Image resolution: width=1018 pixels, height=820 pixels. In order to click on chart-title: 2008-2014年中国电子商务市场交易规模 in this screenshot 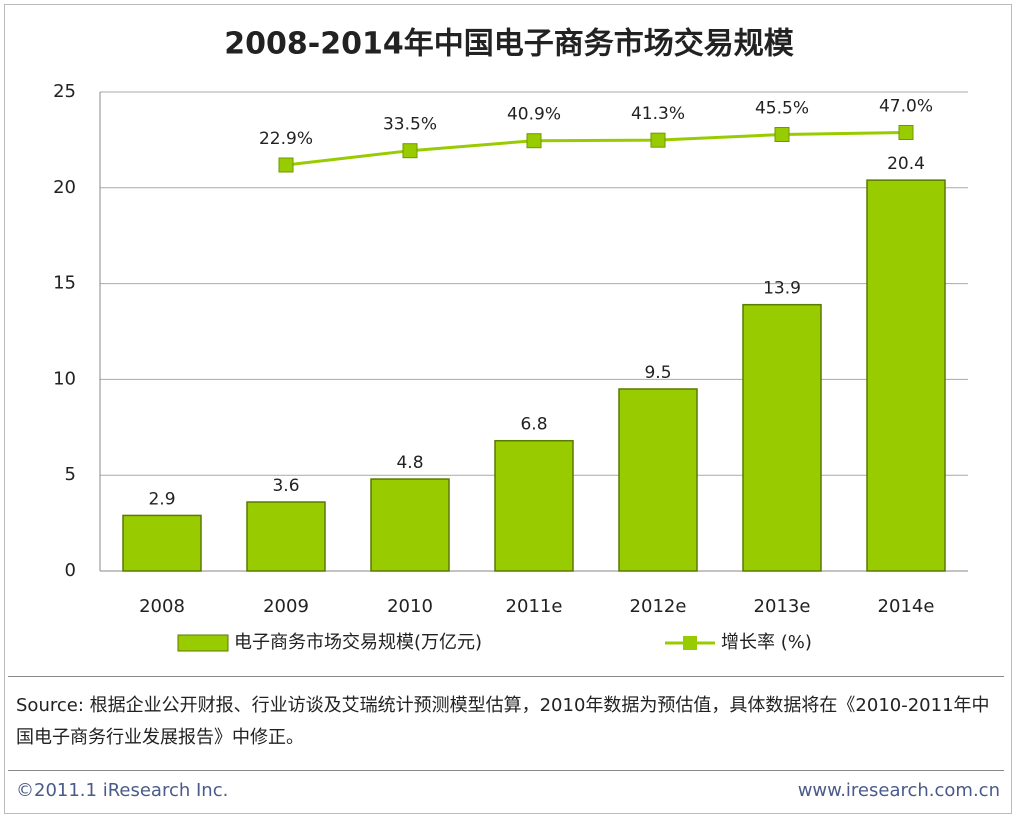, I will do `click(508, 44)`.